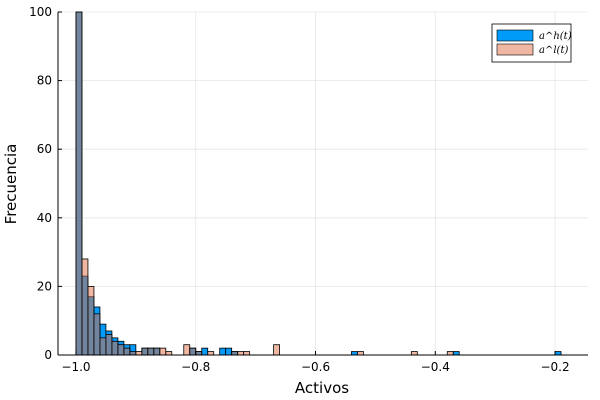 The height and width of the screenshot is (400, 600). What do you see at coordinates (44, 218) in the screenshot?
I see `y-tick-label: 40` at bounding box center [44, 218].